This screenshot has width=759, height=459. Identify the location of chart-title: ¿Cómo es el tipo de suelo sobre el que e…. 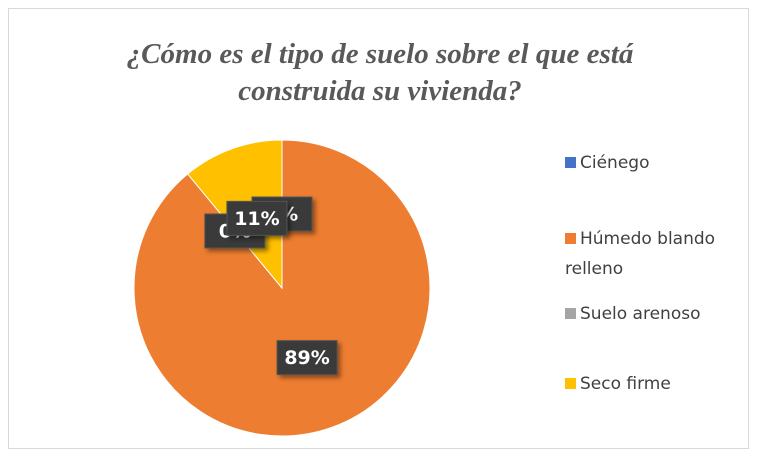
(380, 72).